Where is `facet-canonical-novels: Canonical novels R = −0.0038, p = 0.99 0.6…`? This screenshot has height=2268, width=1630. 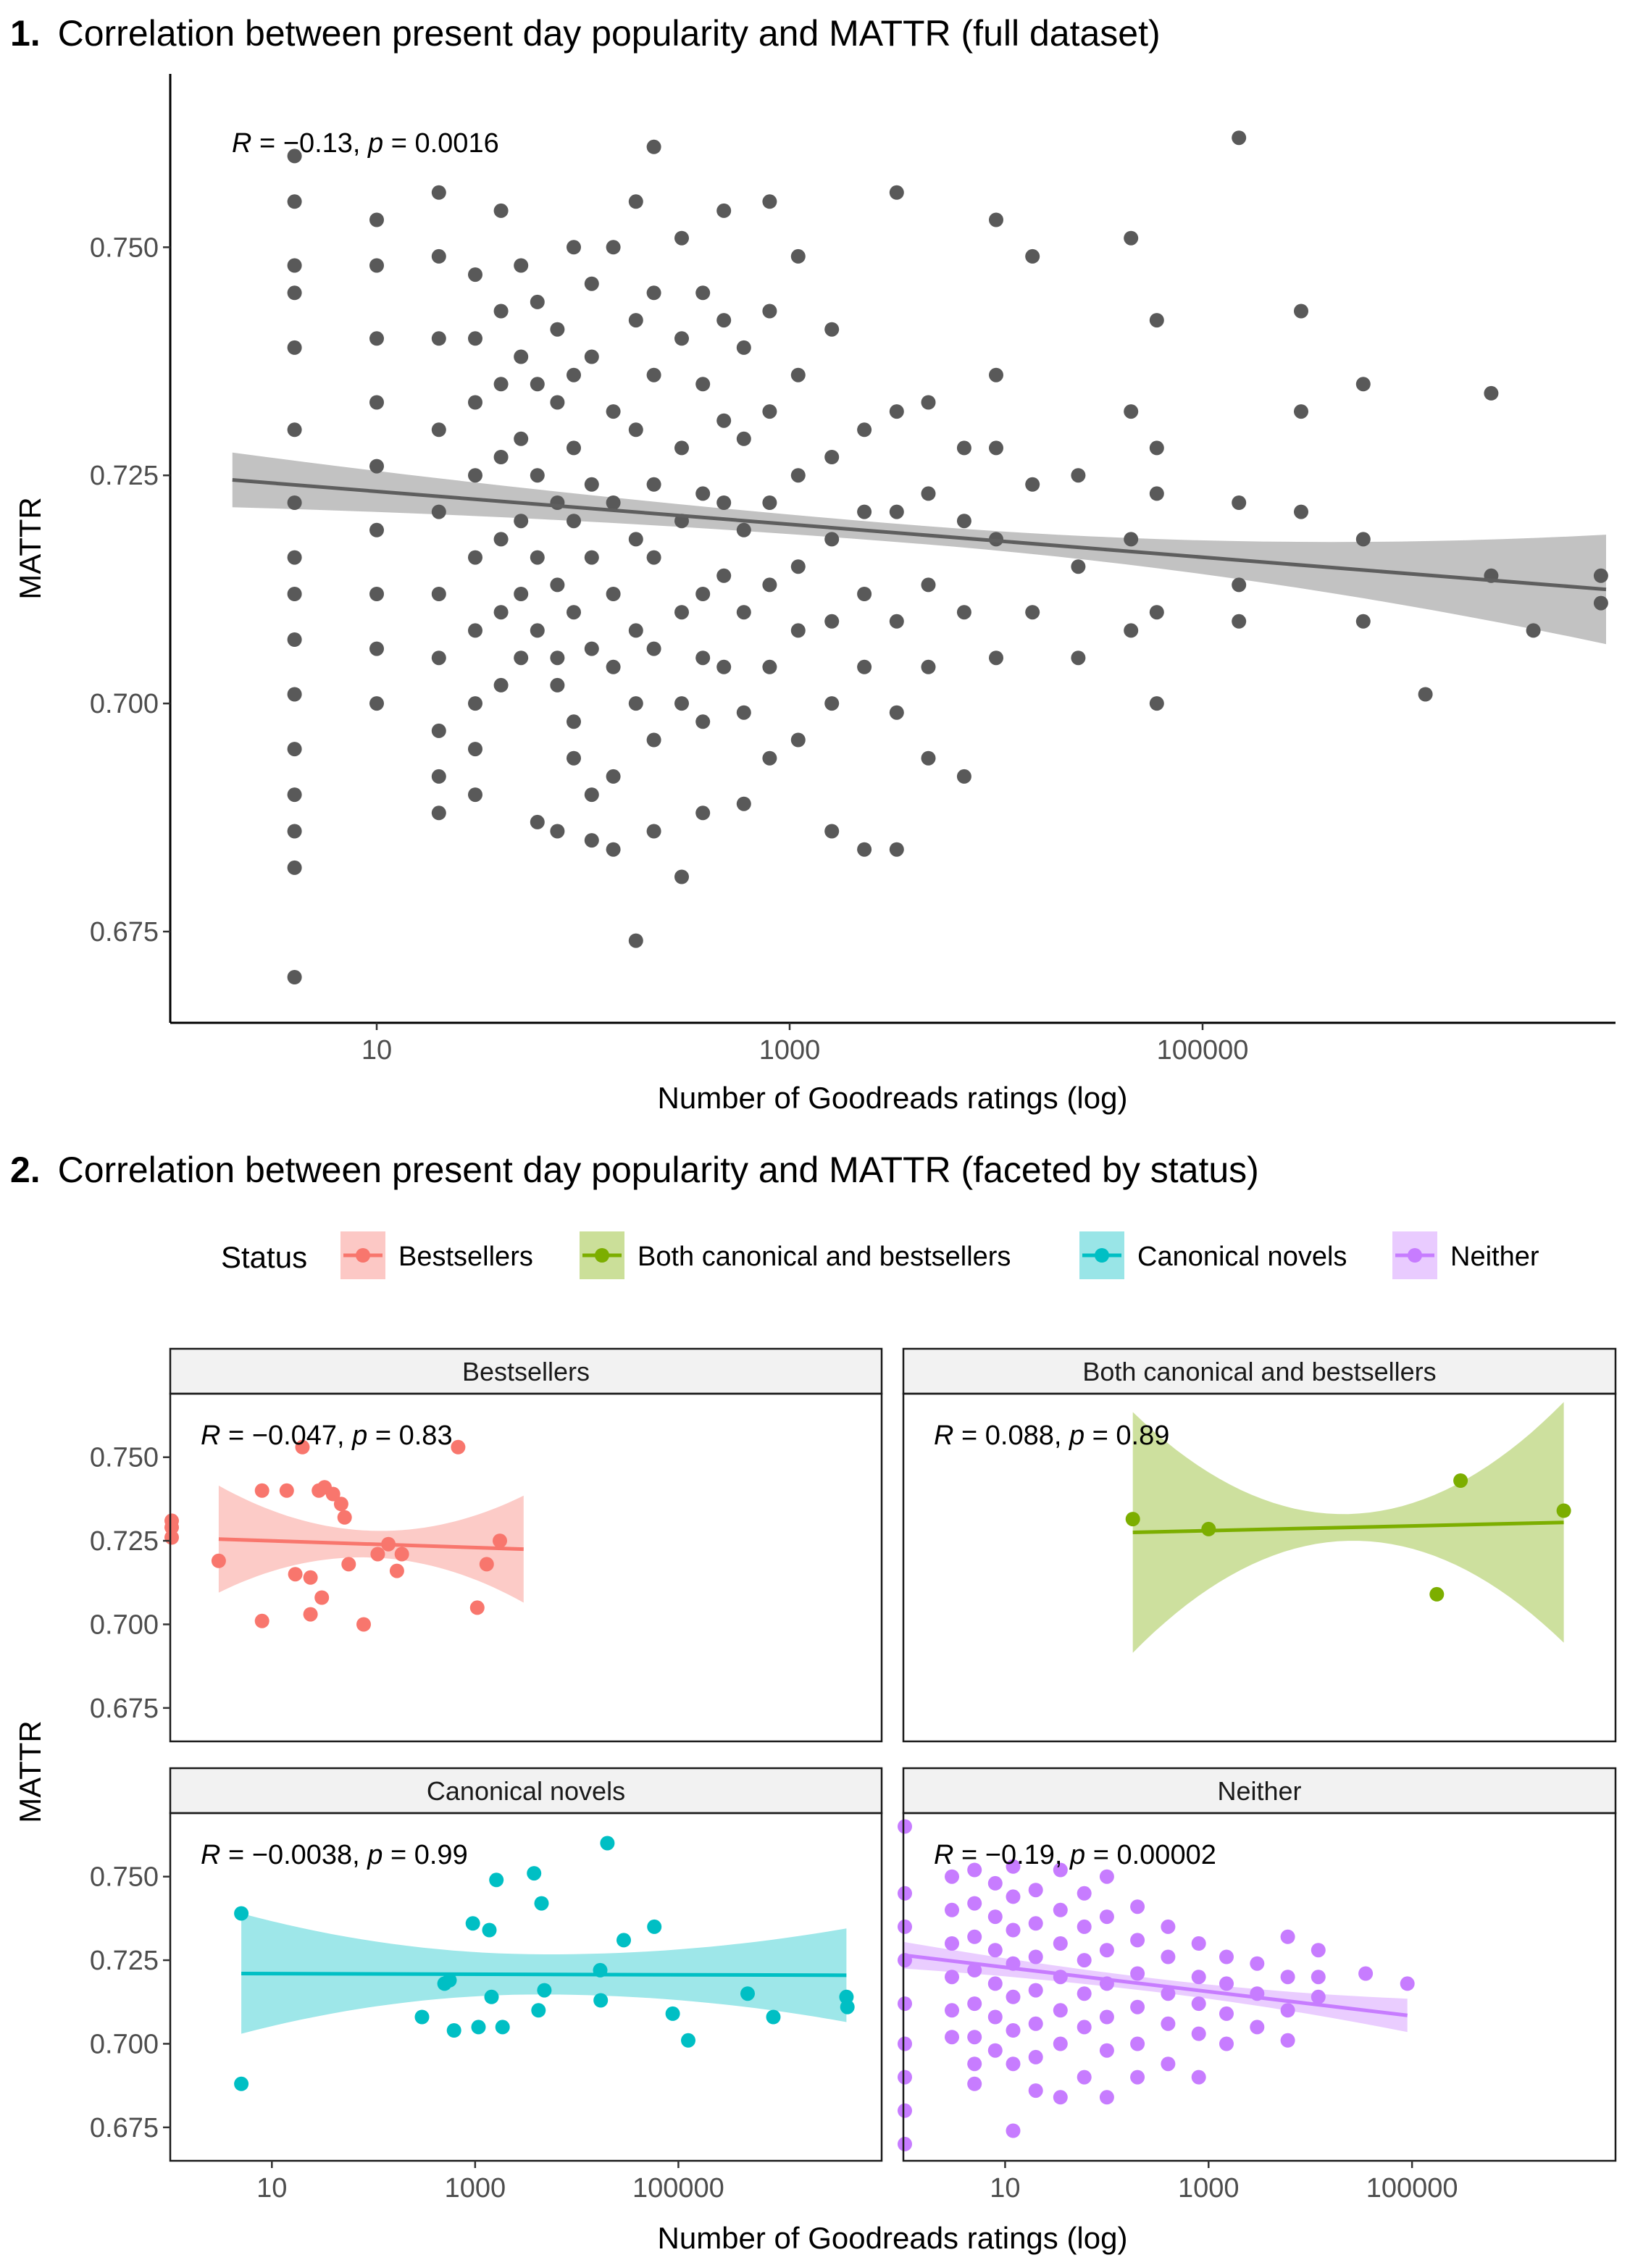
facet-canonical-novels: Canonical novels R = −0.0038, p = 0.99 0.6… is located at coordinates (487, 1965).